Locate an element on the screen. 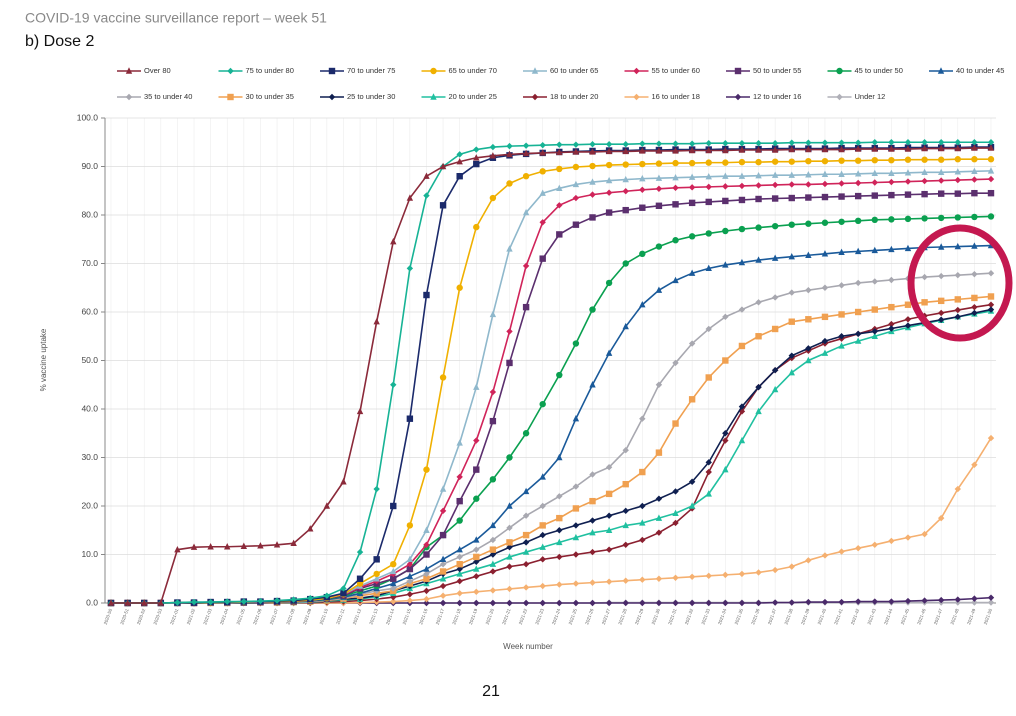  x-tick-label: 2021-13 is located at coordinates (373, 617).